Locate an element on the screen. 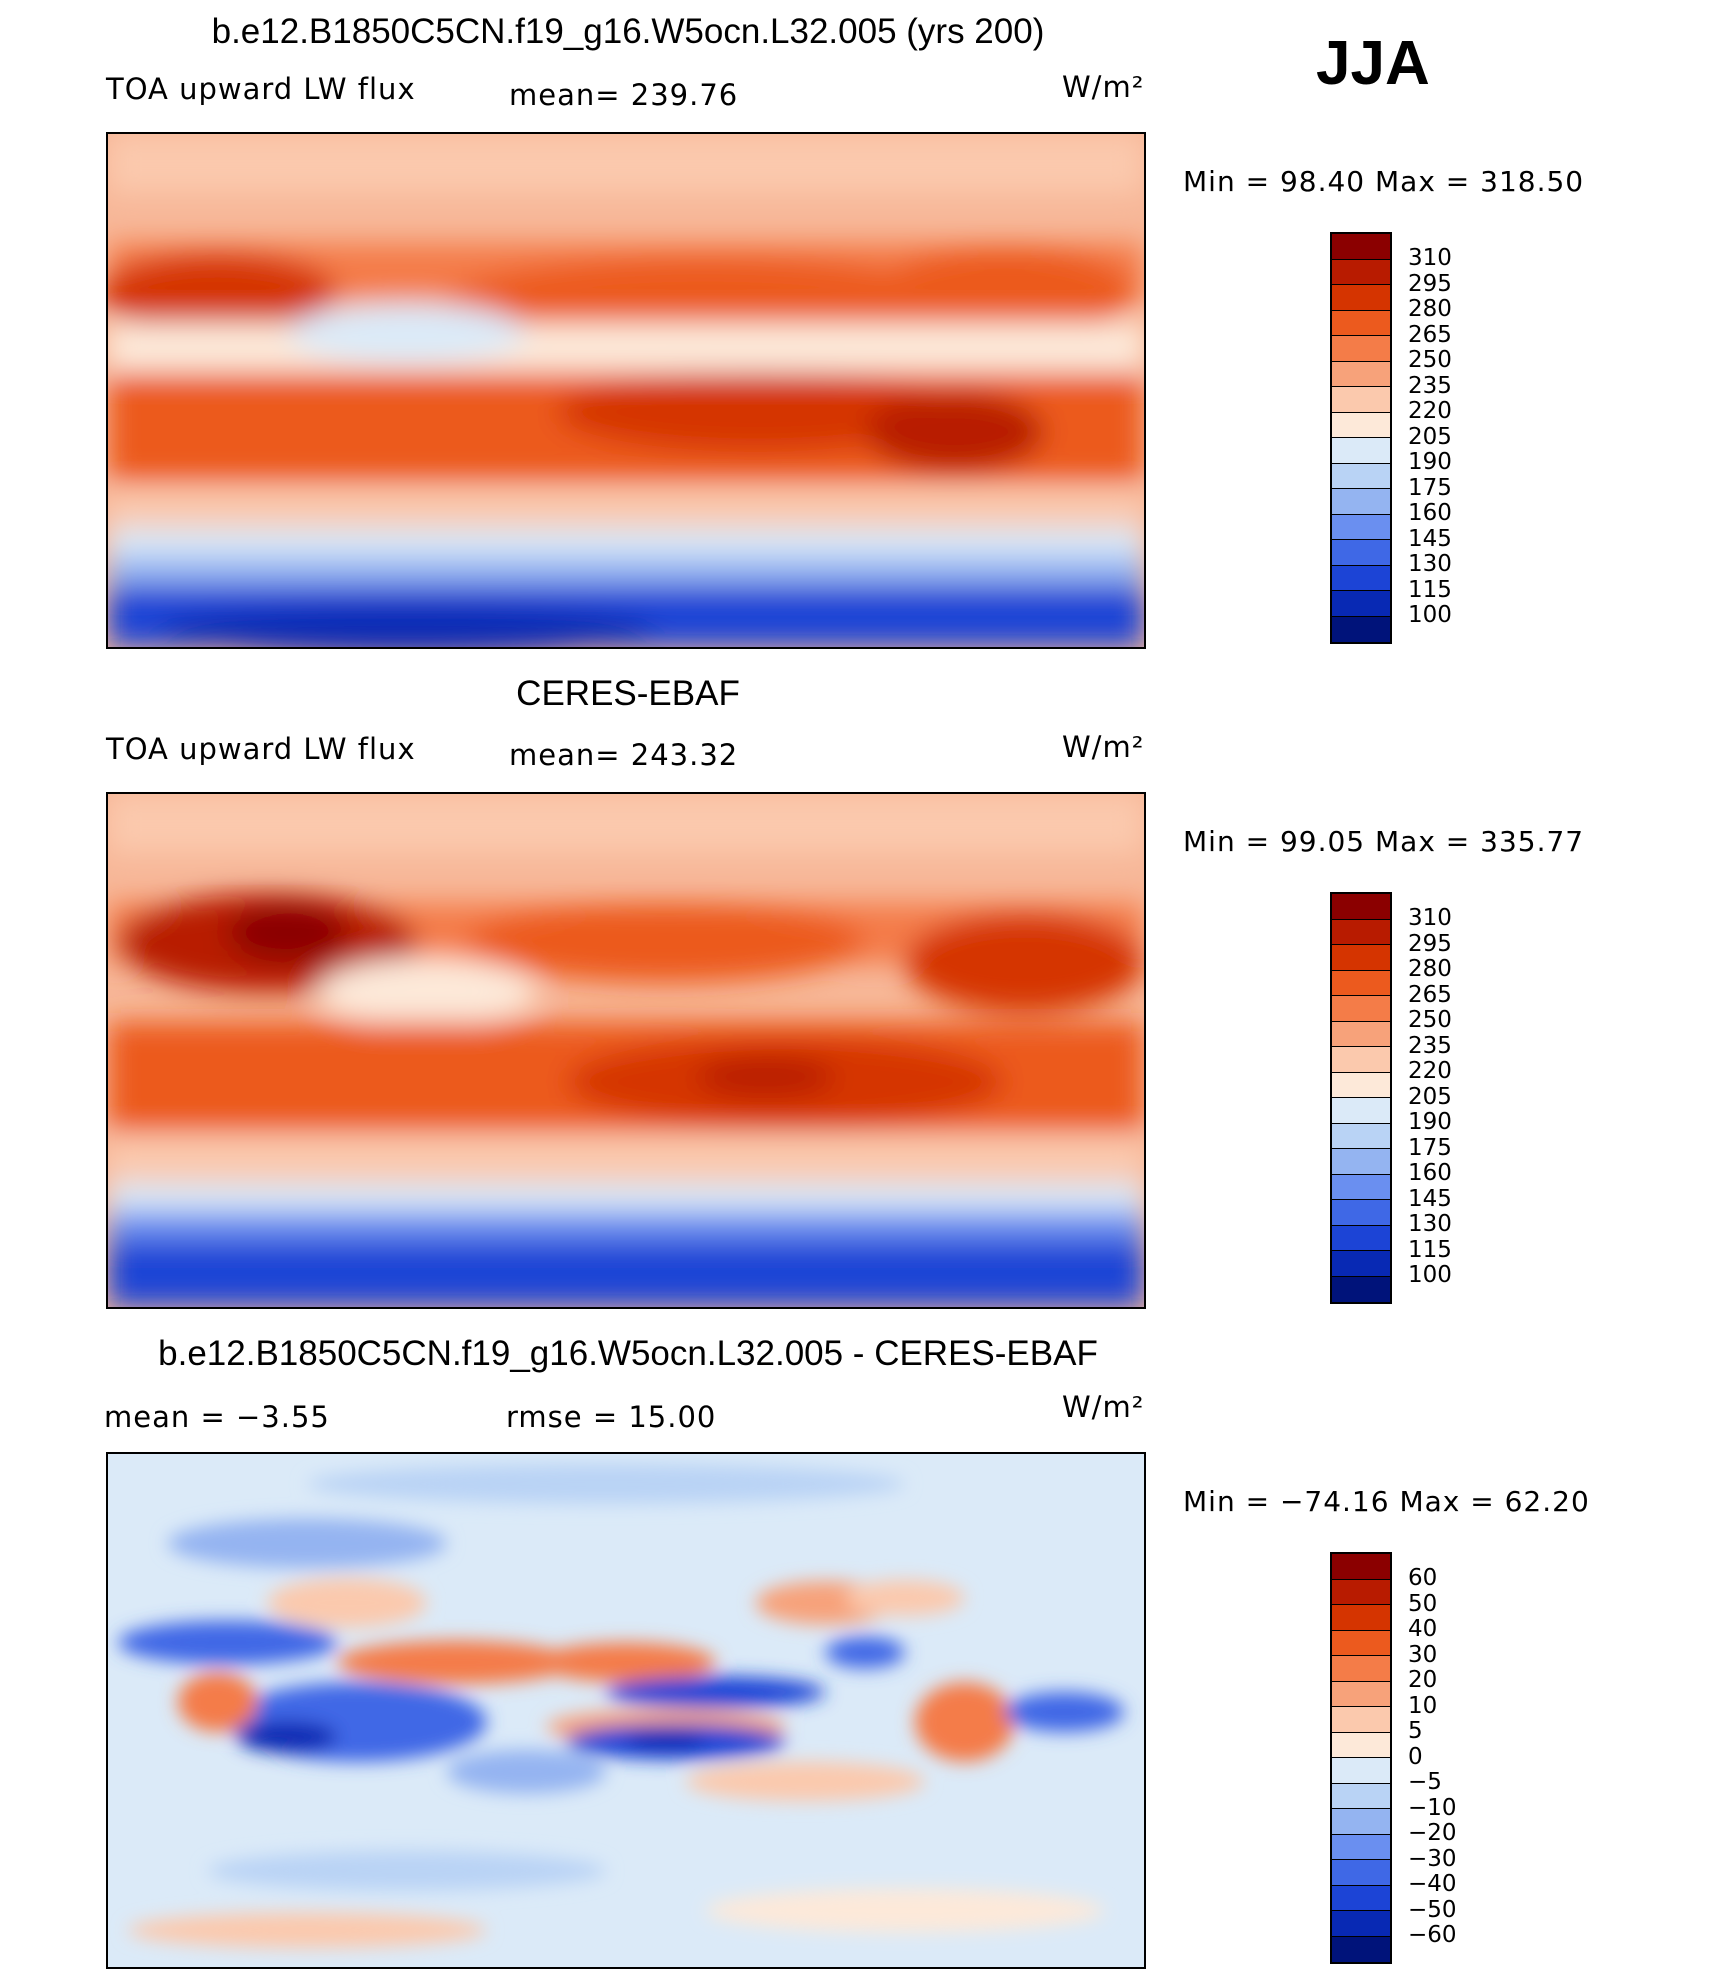 Image resolution: width=1710 pixels, height=1979 pixels. tick-label: 295 is located at coordinates (1430, 283).